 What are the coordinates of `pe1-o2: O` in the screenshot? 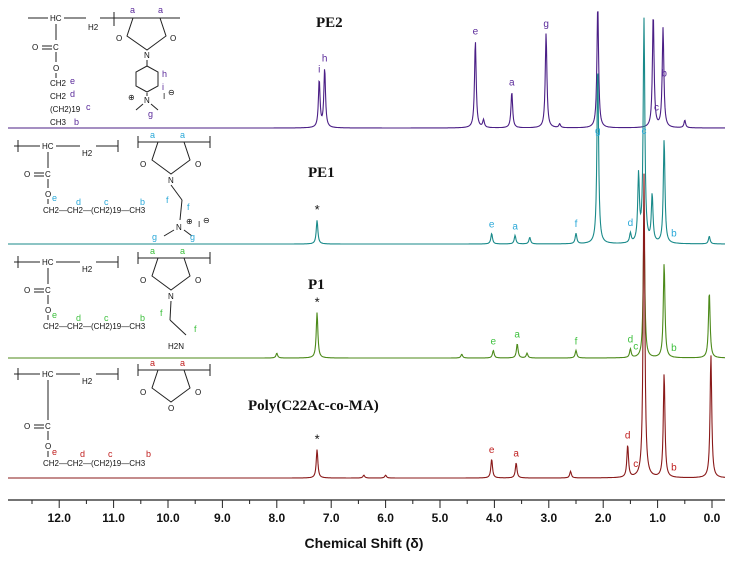 It's located at (198, 164).